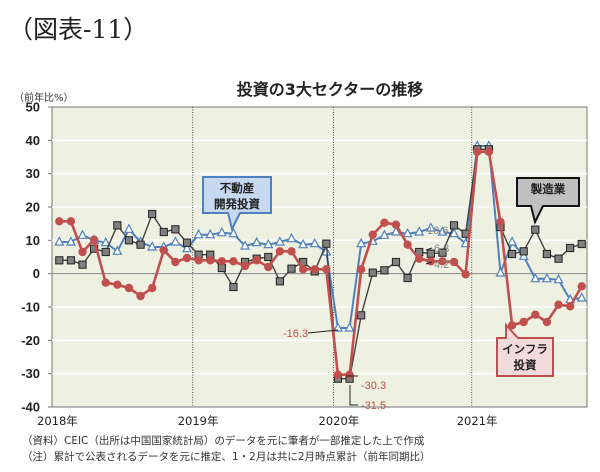 This screenshot has width=600, height=472. What do you see at coordinates (57, 421) in the screenshot?
I see `x-tick-label: 2018年` at bounding box center [57, 421].